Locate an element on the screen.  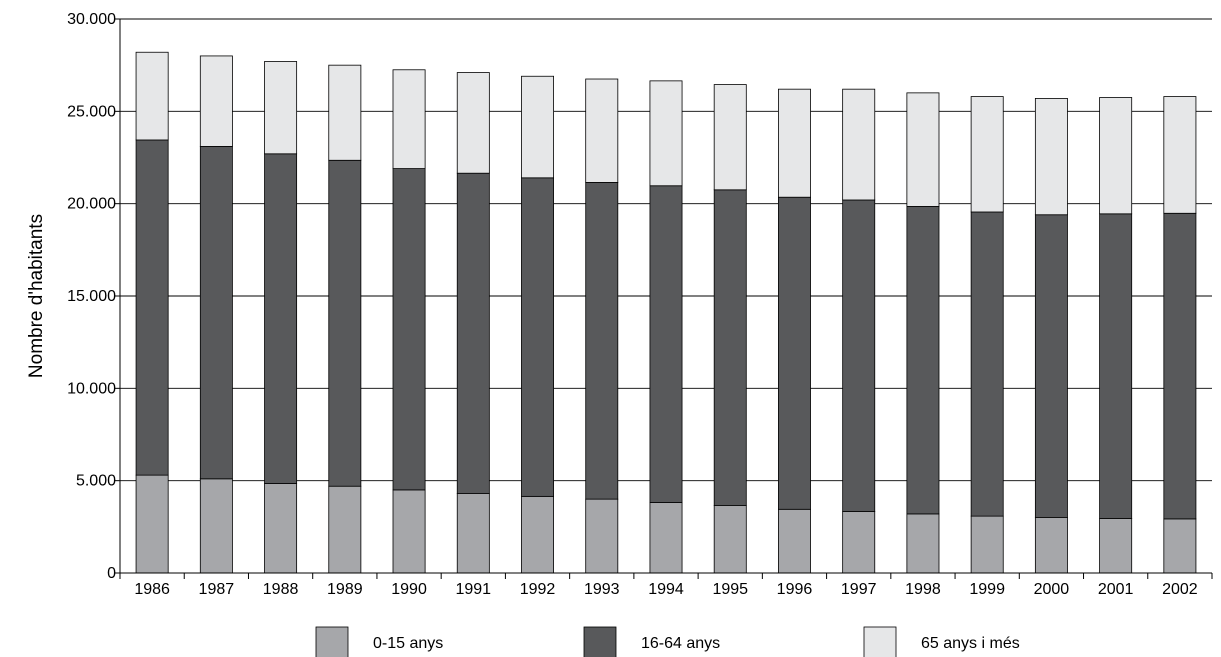
x-tick-label: 1987 is located at coordinates (217, 589).